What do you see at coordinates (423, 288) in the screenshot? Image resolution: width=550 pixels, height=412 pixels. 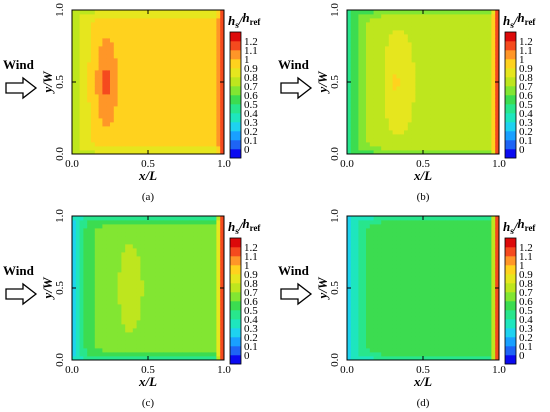 I see `heat-field` at bounding box center [423, 288].